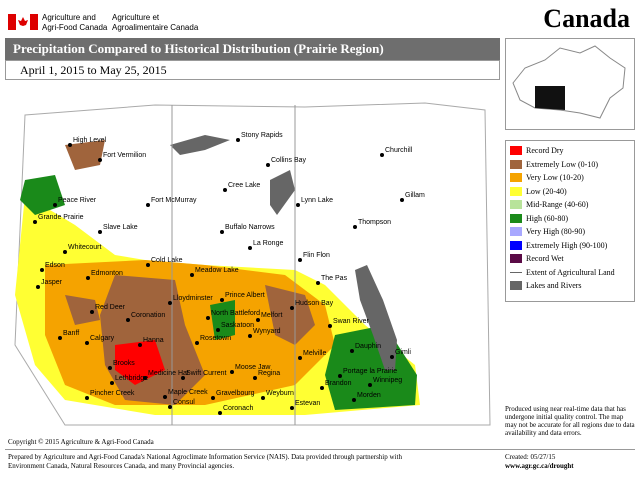  Describe the element at coordinates (124, 155) in the screenshot. I see `place-label: Fort Vermilion` at that location.